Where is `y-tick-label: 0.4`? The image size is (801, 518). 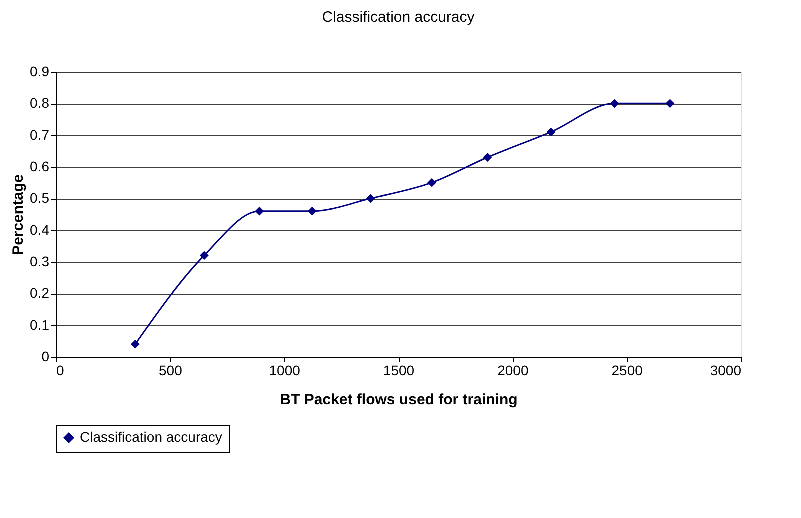
y-tick-label: 0.4 is located at coordinates (40, 230).